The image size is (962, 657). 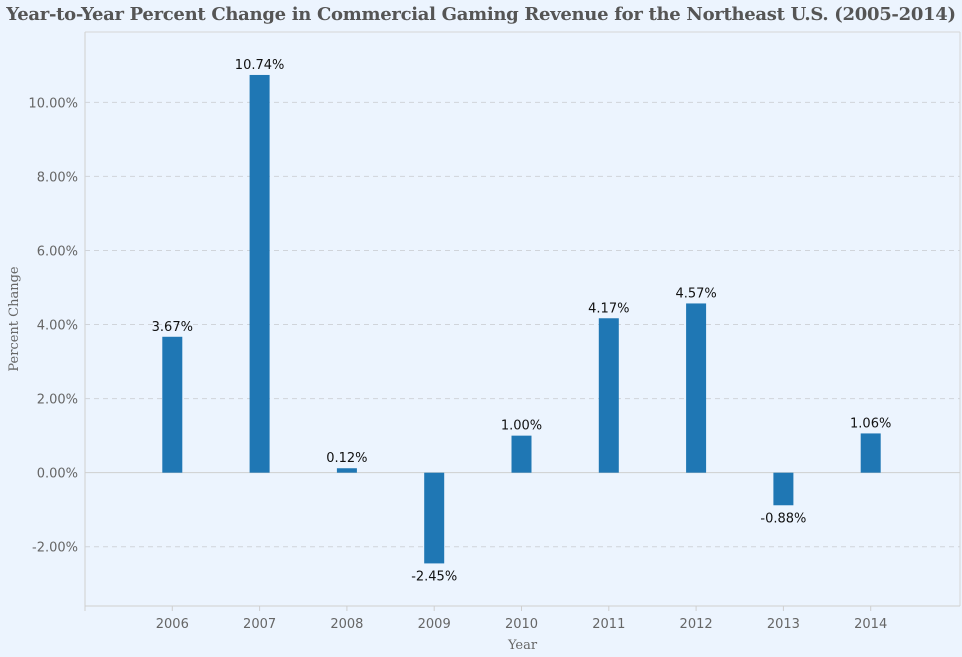 I want to click on data-label: 4.57%, so click(x=695, y=293).